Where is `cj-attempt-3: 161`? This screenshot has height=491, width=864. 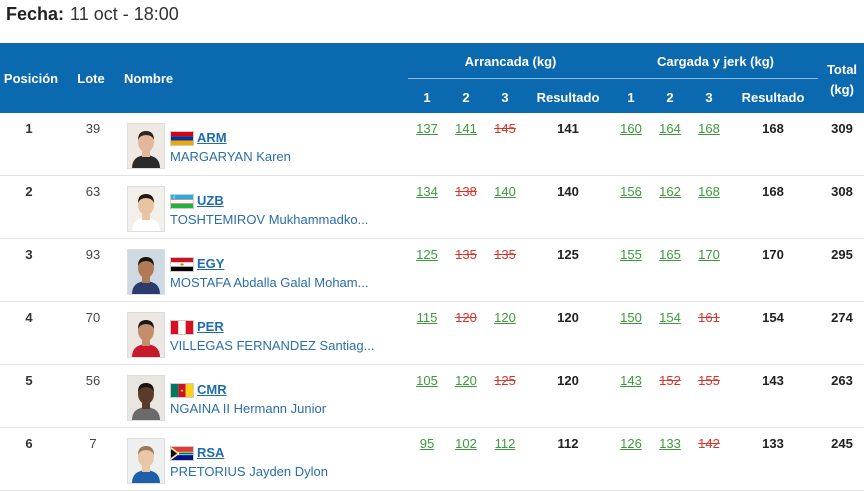
cj-attempt-3: 161 is located at coordinates (709, 317).